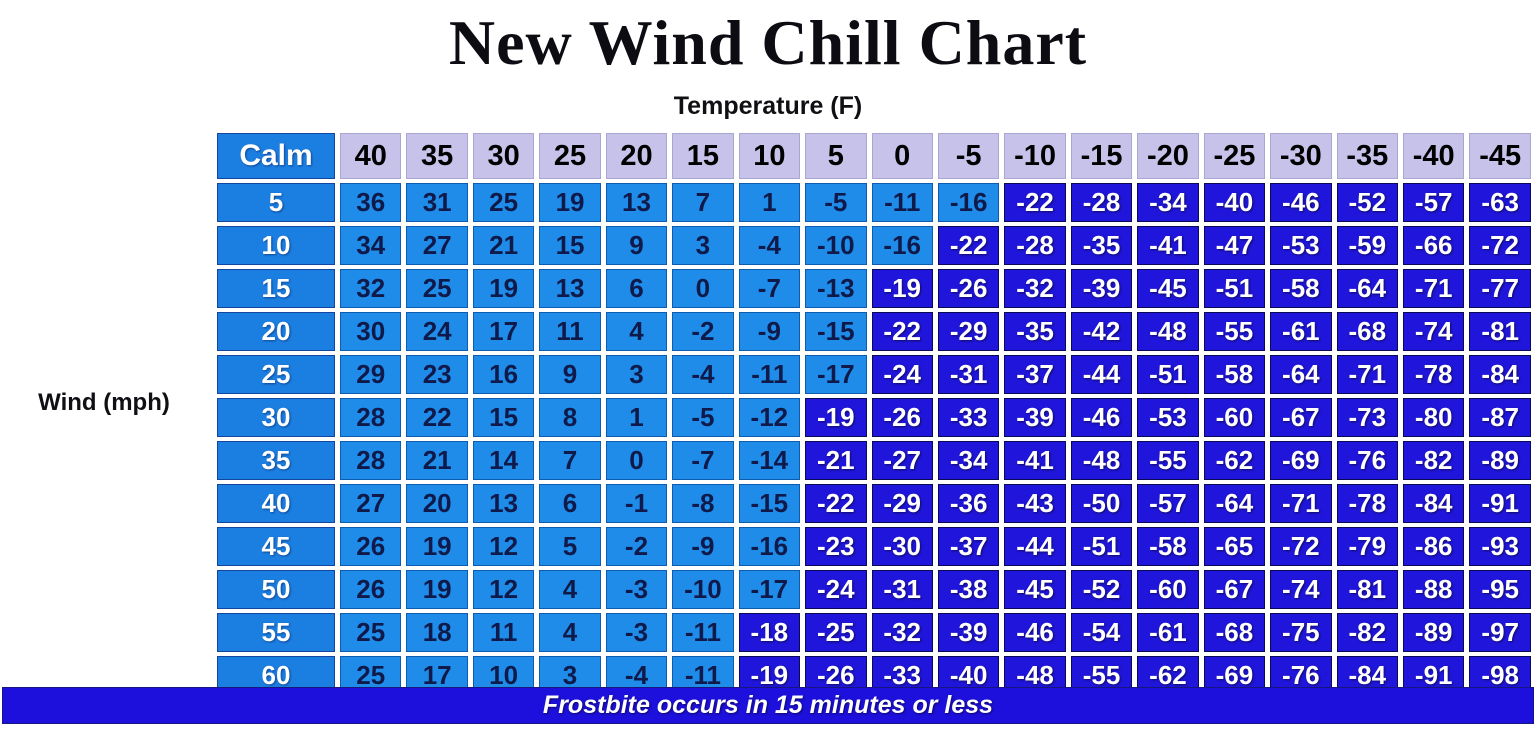  Describe the element at coordinates (769, 331) in the screenshot. I see `windchill-cell-w20-t10: -9` at that location.